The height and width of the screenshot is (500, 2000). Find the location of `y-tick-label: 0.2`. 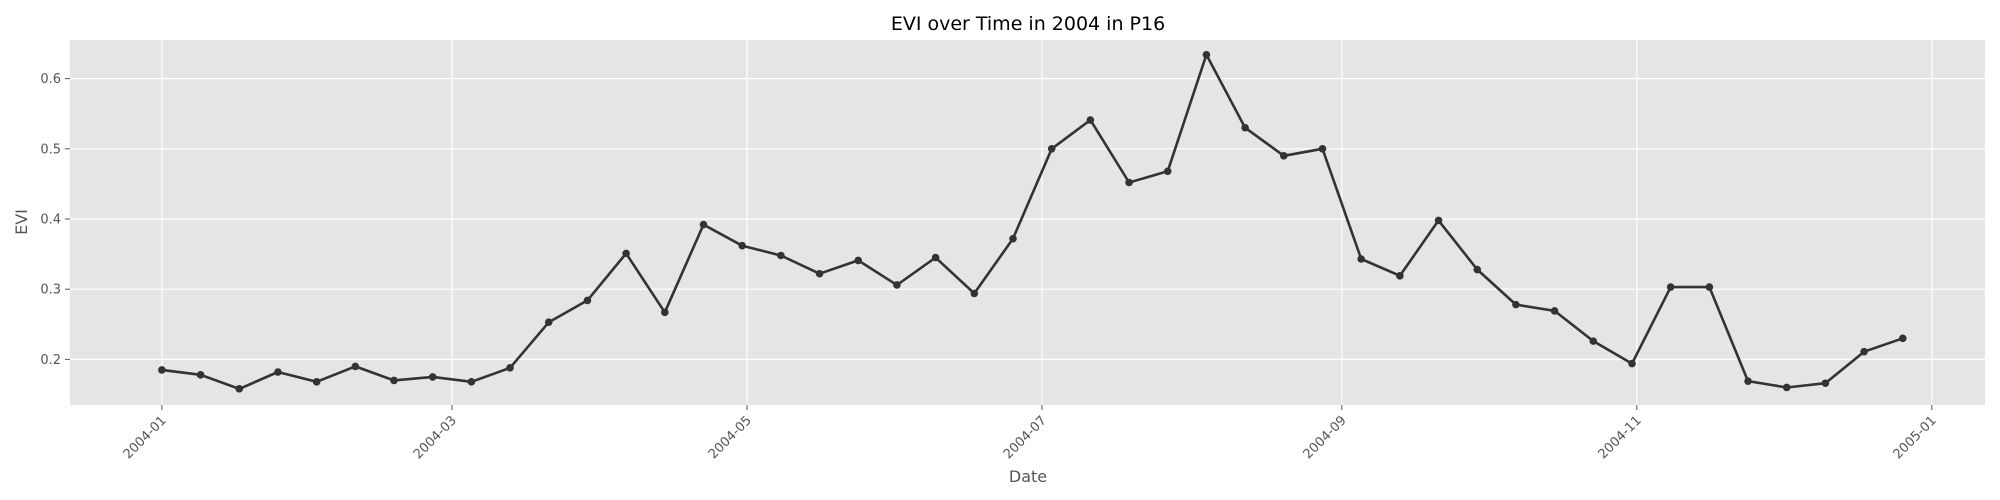

y-tick-label: 0.2 is located at coordinates (50, 360).